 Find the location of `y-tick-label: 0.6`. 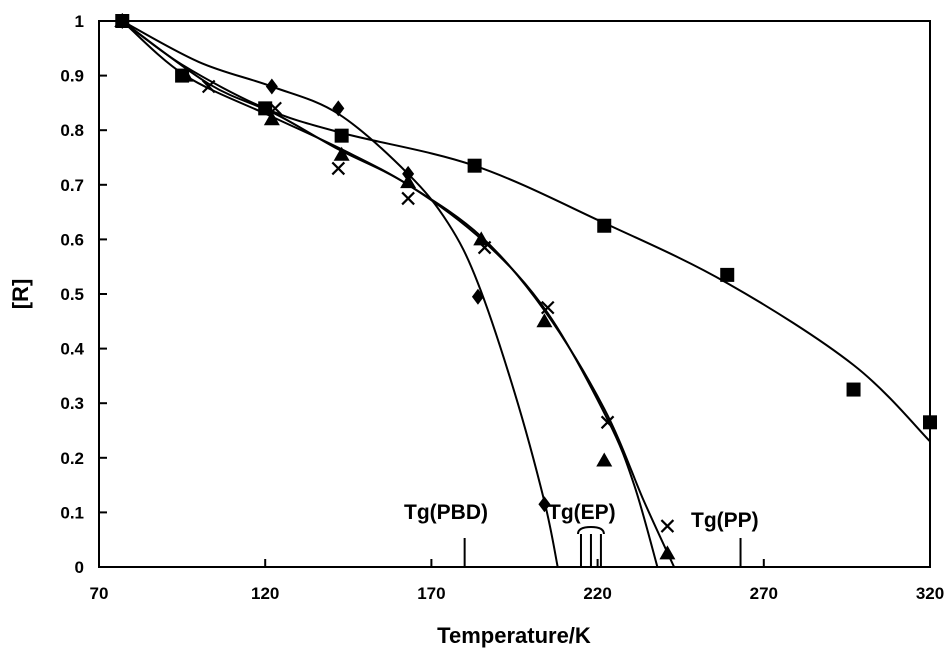

y-tick-label: 0.6 is located at coordinates (72, 239).